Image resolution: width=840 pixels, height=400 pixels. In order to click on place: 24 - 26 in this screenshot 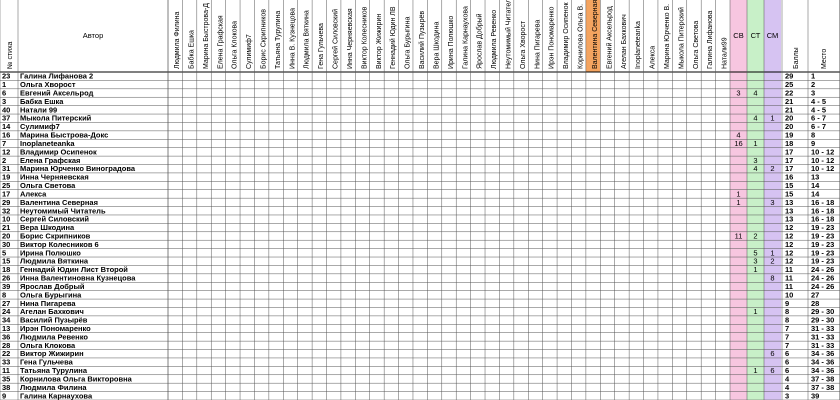, I will do `click(822, 278)`.